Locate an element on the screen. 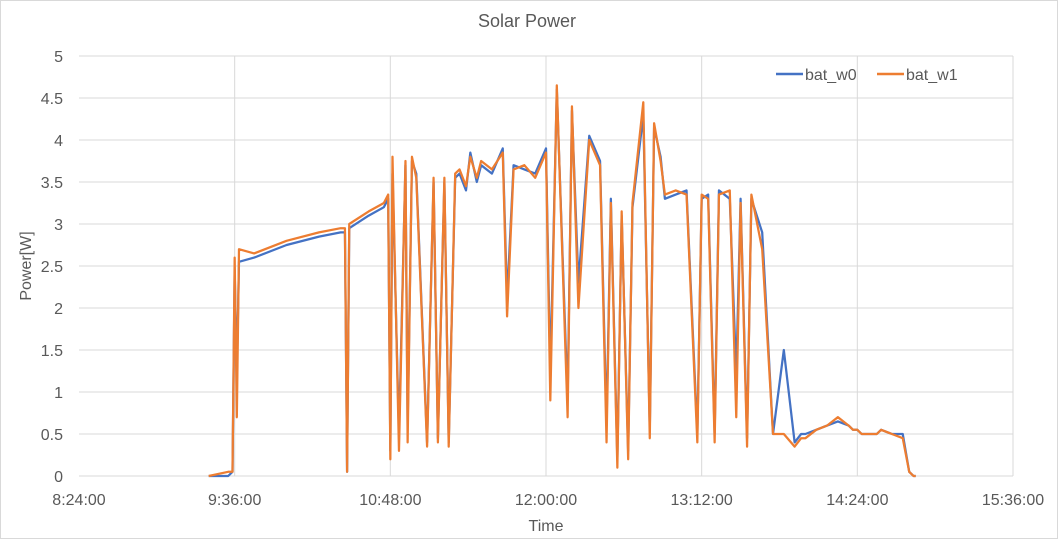  y-tick-label: 2 is located at coordinates (58, 309).